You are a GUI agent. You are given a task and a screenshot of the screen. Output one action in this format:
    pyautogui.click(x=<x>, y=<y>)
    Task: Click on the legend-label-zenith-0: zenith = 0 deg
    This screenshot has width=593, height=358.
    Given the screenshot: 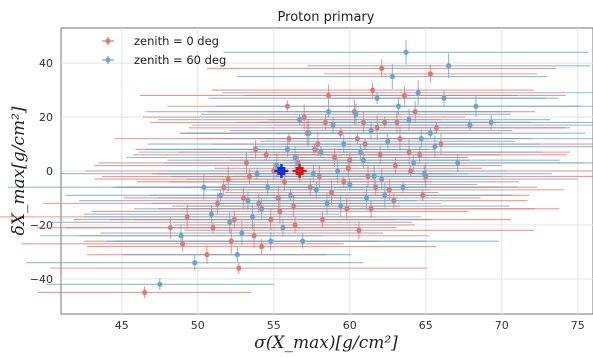 What is the action you would take?
    pyautogui.click(x=176, y=41)
    